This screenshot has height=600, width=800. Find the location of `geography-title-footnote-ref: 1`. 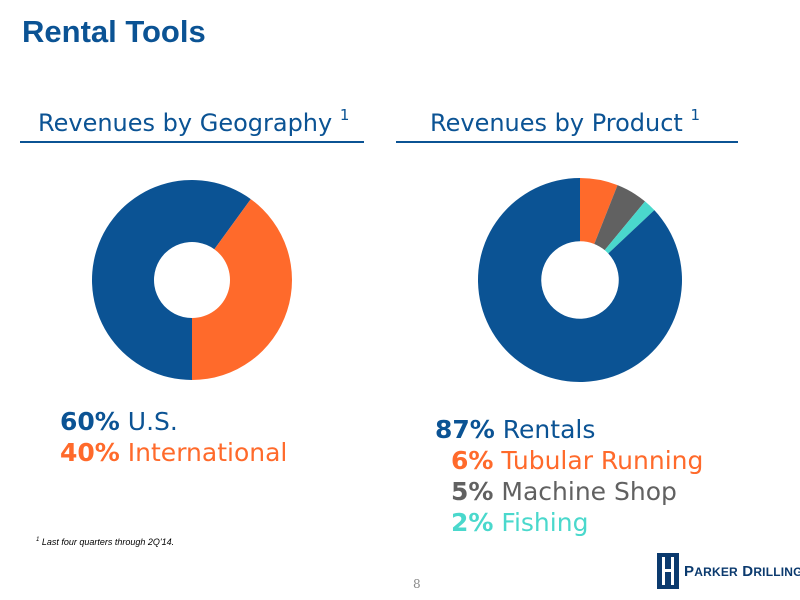

geography-title-footnote-ref: 1 is located at coordinates (344, 115).